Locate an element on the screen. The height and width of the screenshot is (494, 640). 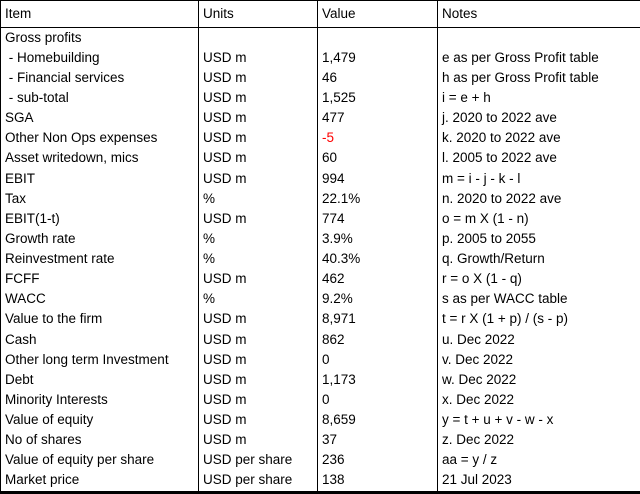
cell-value: 774 is located at coordinates (377, 219).